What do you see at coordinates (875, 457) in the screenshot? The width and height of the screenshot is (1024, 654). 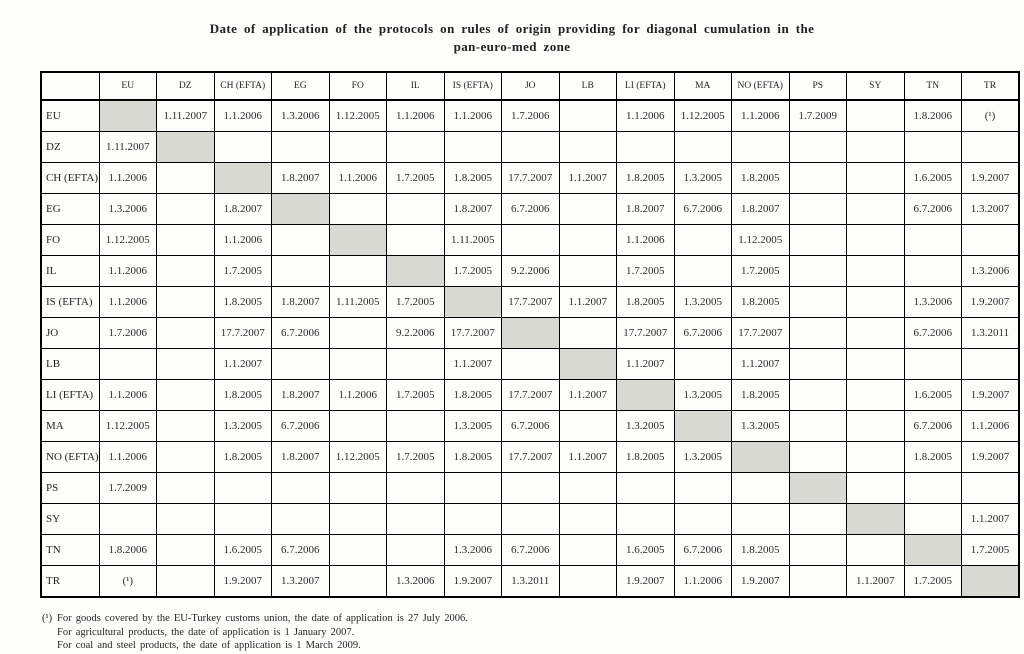 I see `cell-no-efta-sy` at bounding box center [875, 457].